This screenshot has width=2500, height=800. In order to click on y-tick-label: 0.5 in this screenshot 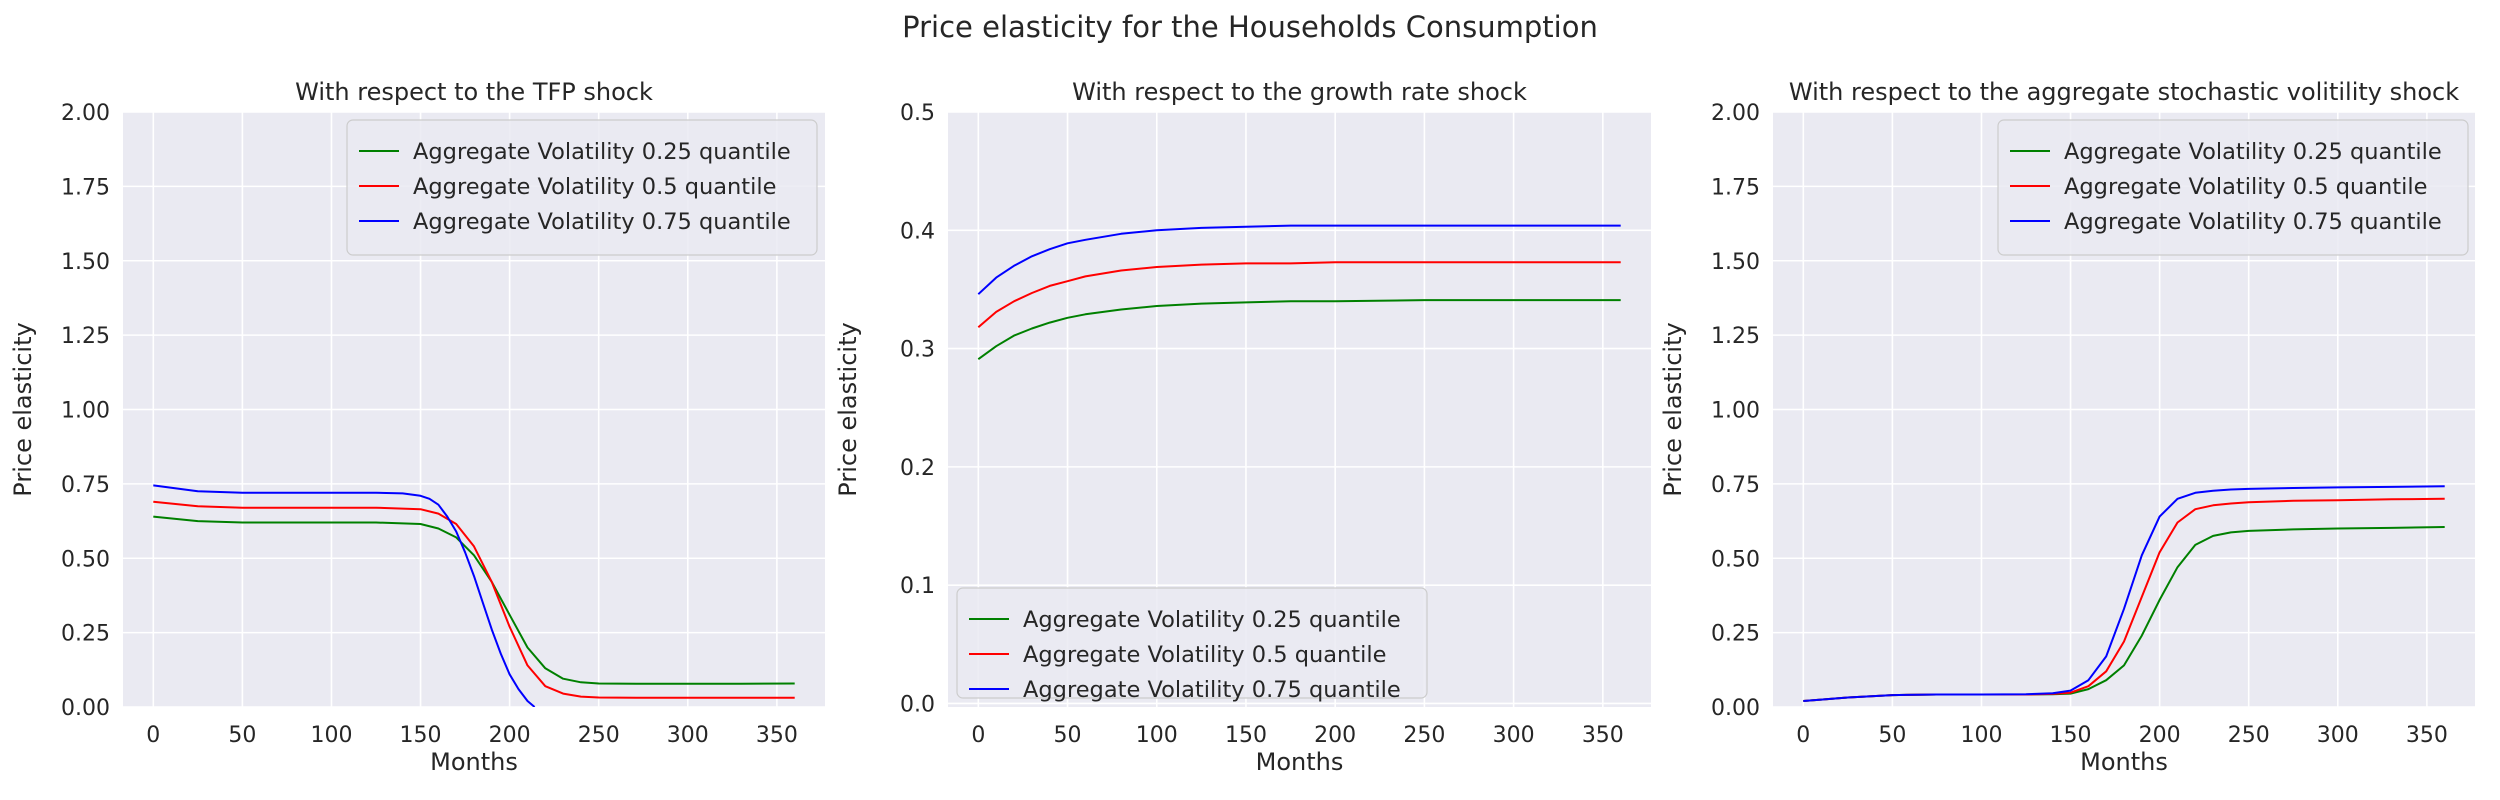, I will do `click(917, 113)`.